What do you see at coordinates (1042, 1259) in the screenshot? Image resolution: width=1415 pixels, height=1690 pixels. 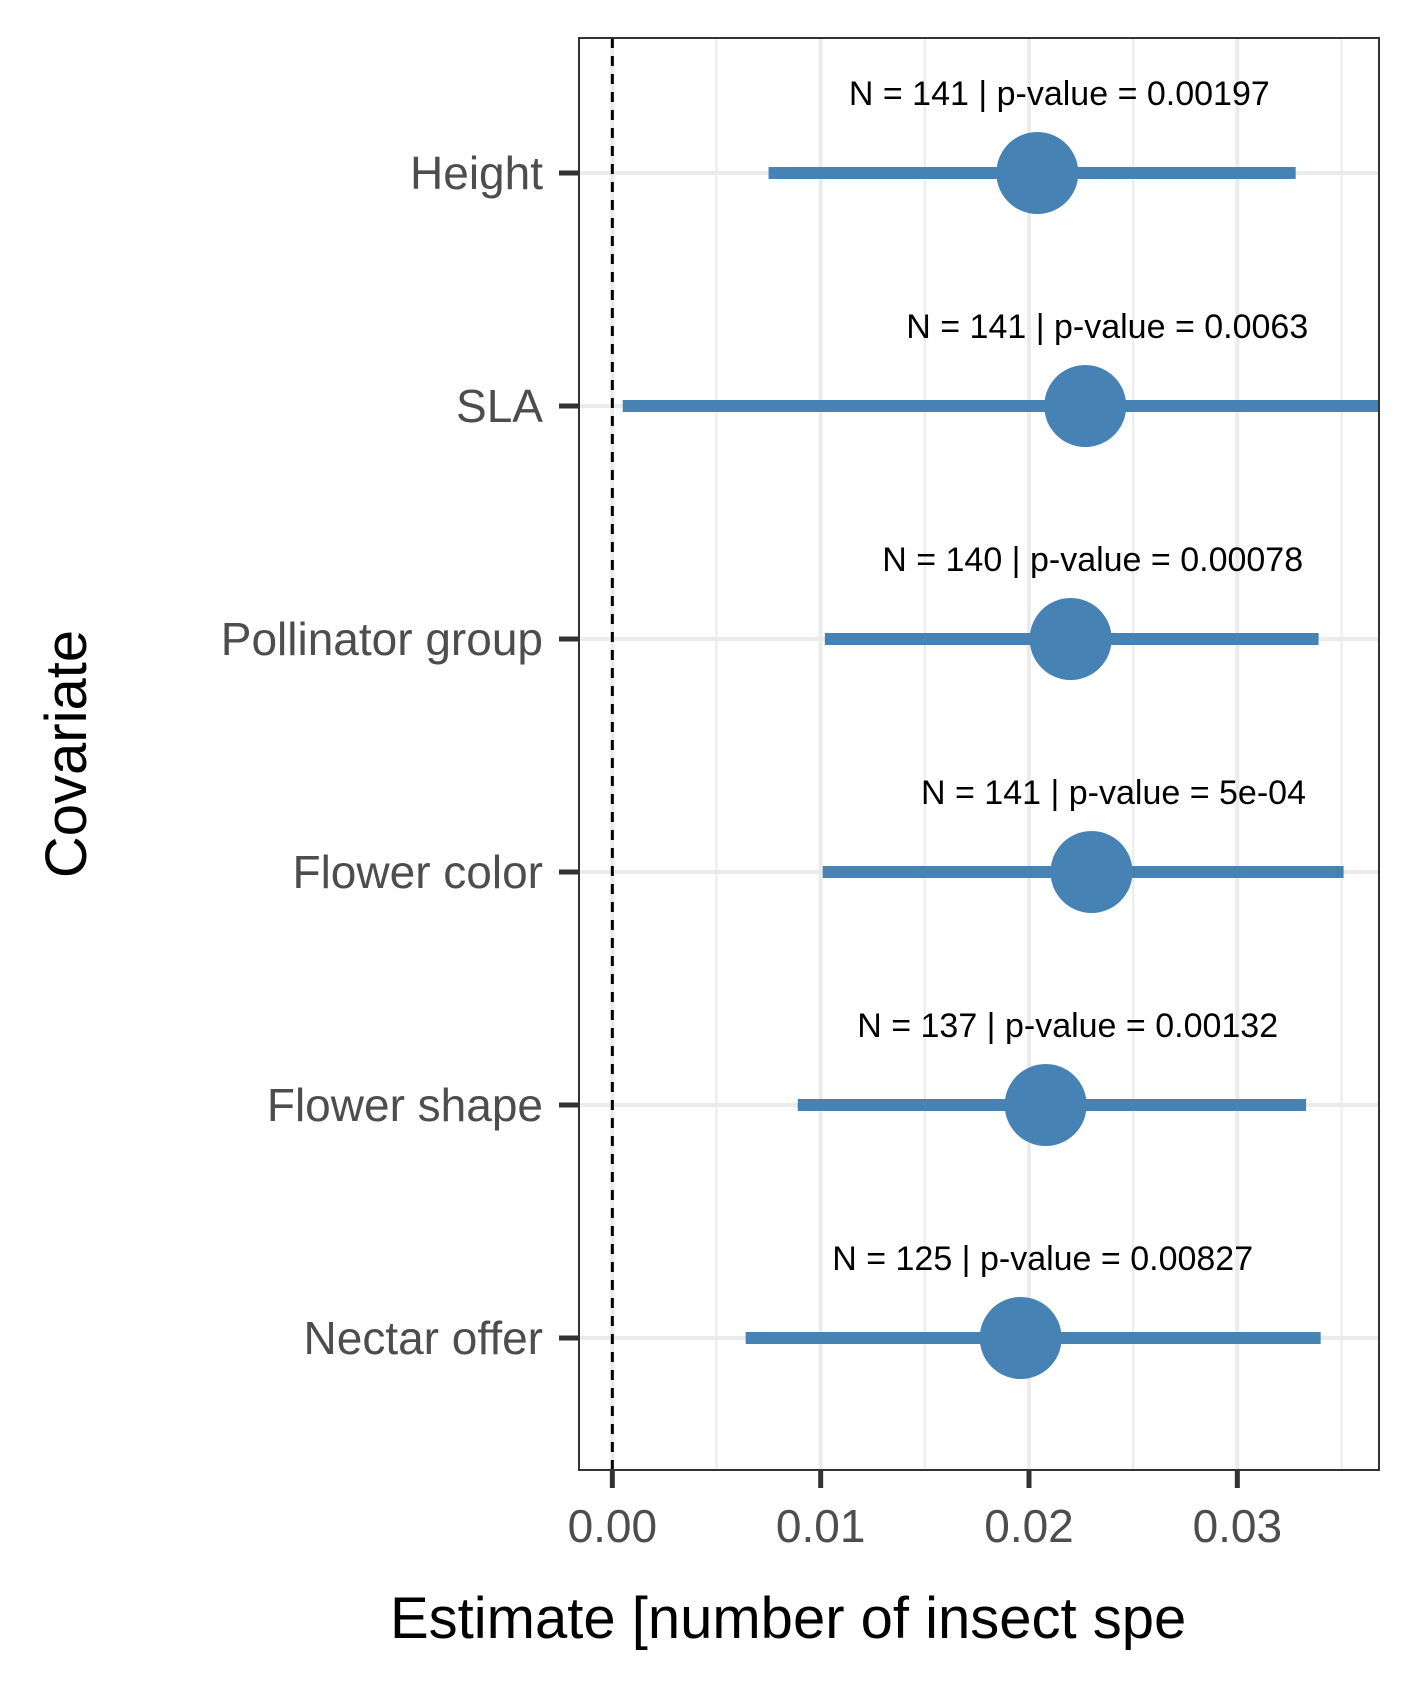 I see `annotation-label: N = 125 | p-value = 0.00827` at bounding box center [1042, 1259].